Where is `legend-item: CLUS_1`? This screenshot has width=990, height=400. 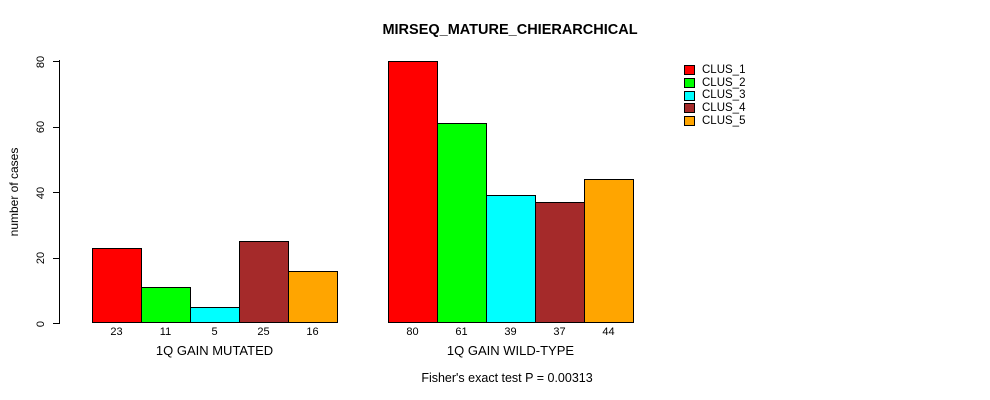 legend-item: CLUS_1 is located at coordinates (714, 70).